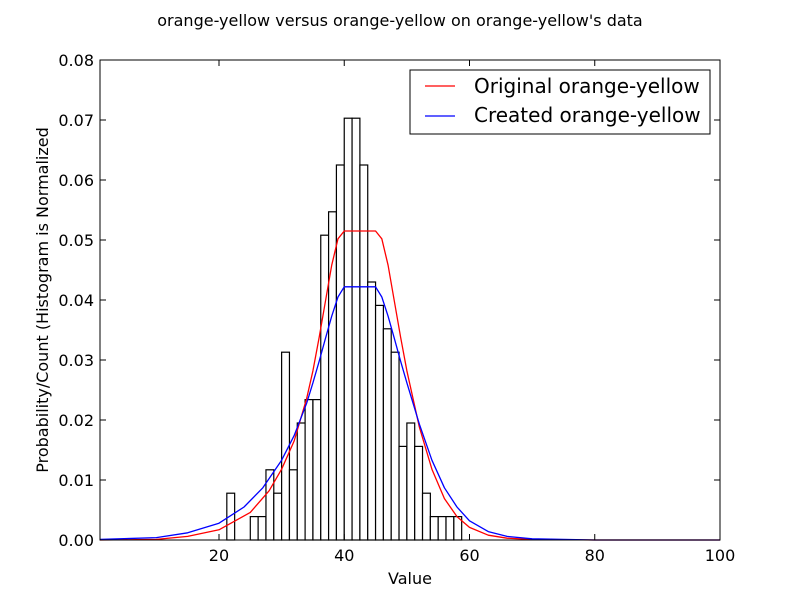 This screenshot has width=800, height=600. Describe the element at coordinates (76, 180) in the screenshot. I see `y-tick-label: 0.06` at that location.